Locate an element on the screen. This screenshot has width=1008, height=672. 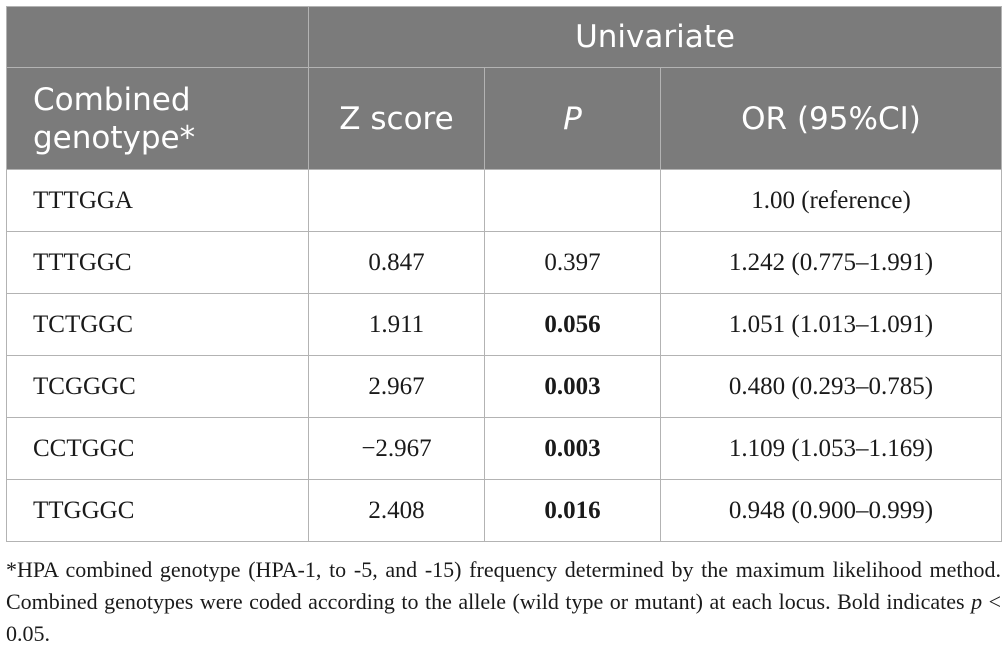
column-header-z-score: Z score is located at coordinates (396, 118).